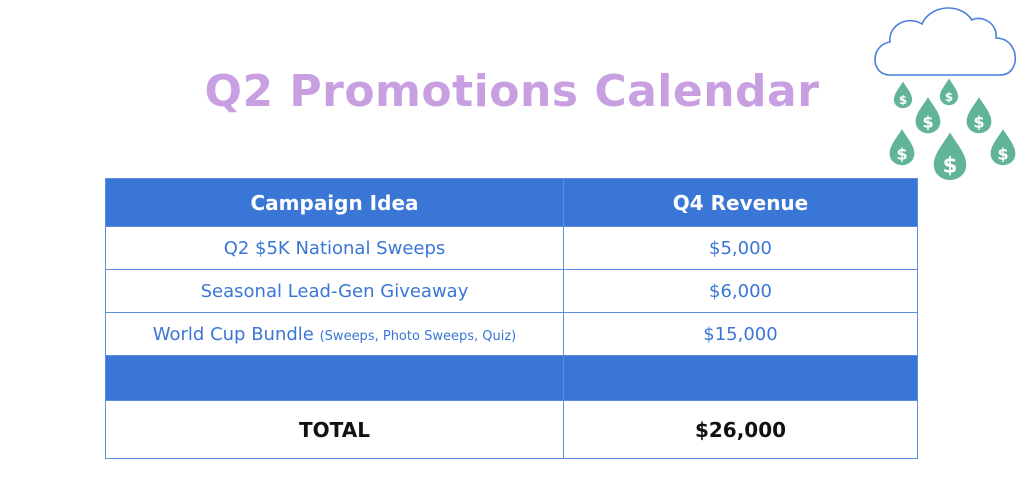  What do you see at coordinates (334, 291) in the screenshot?
I see `campaign-cell: Seasonal Lead-Gen Giveaway` at bounding box center [334, 291].